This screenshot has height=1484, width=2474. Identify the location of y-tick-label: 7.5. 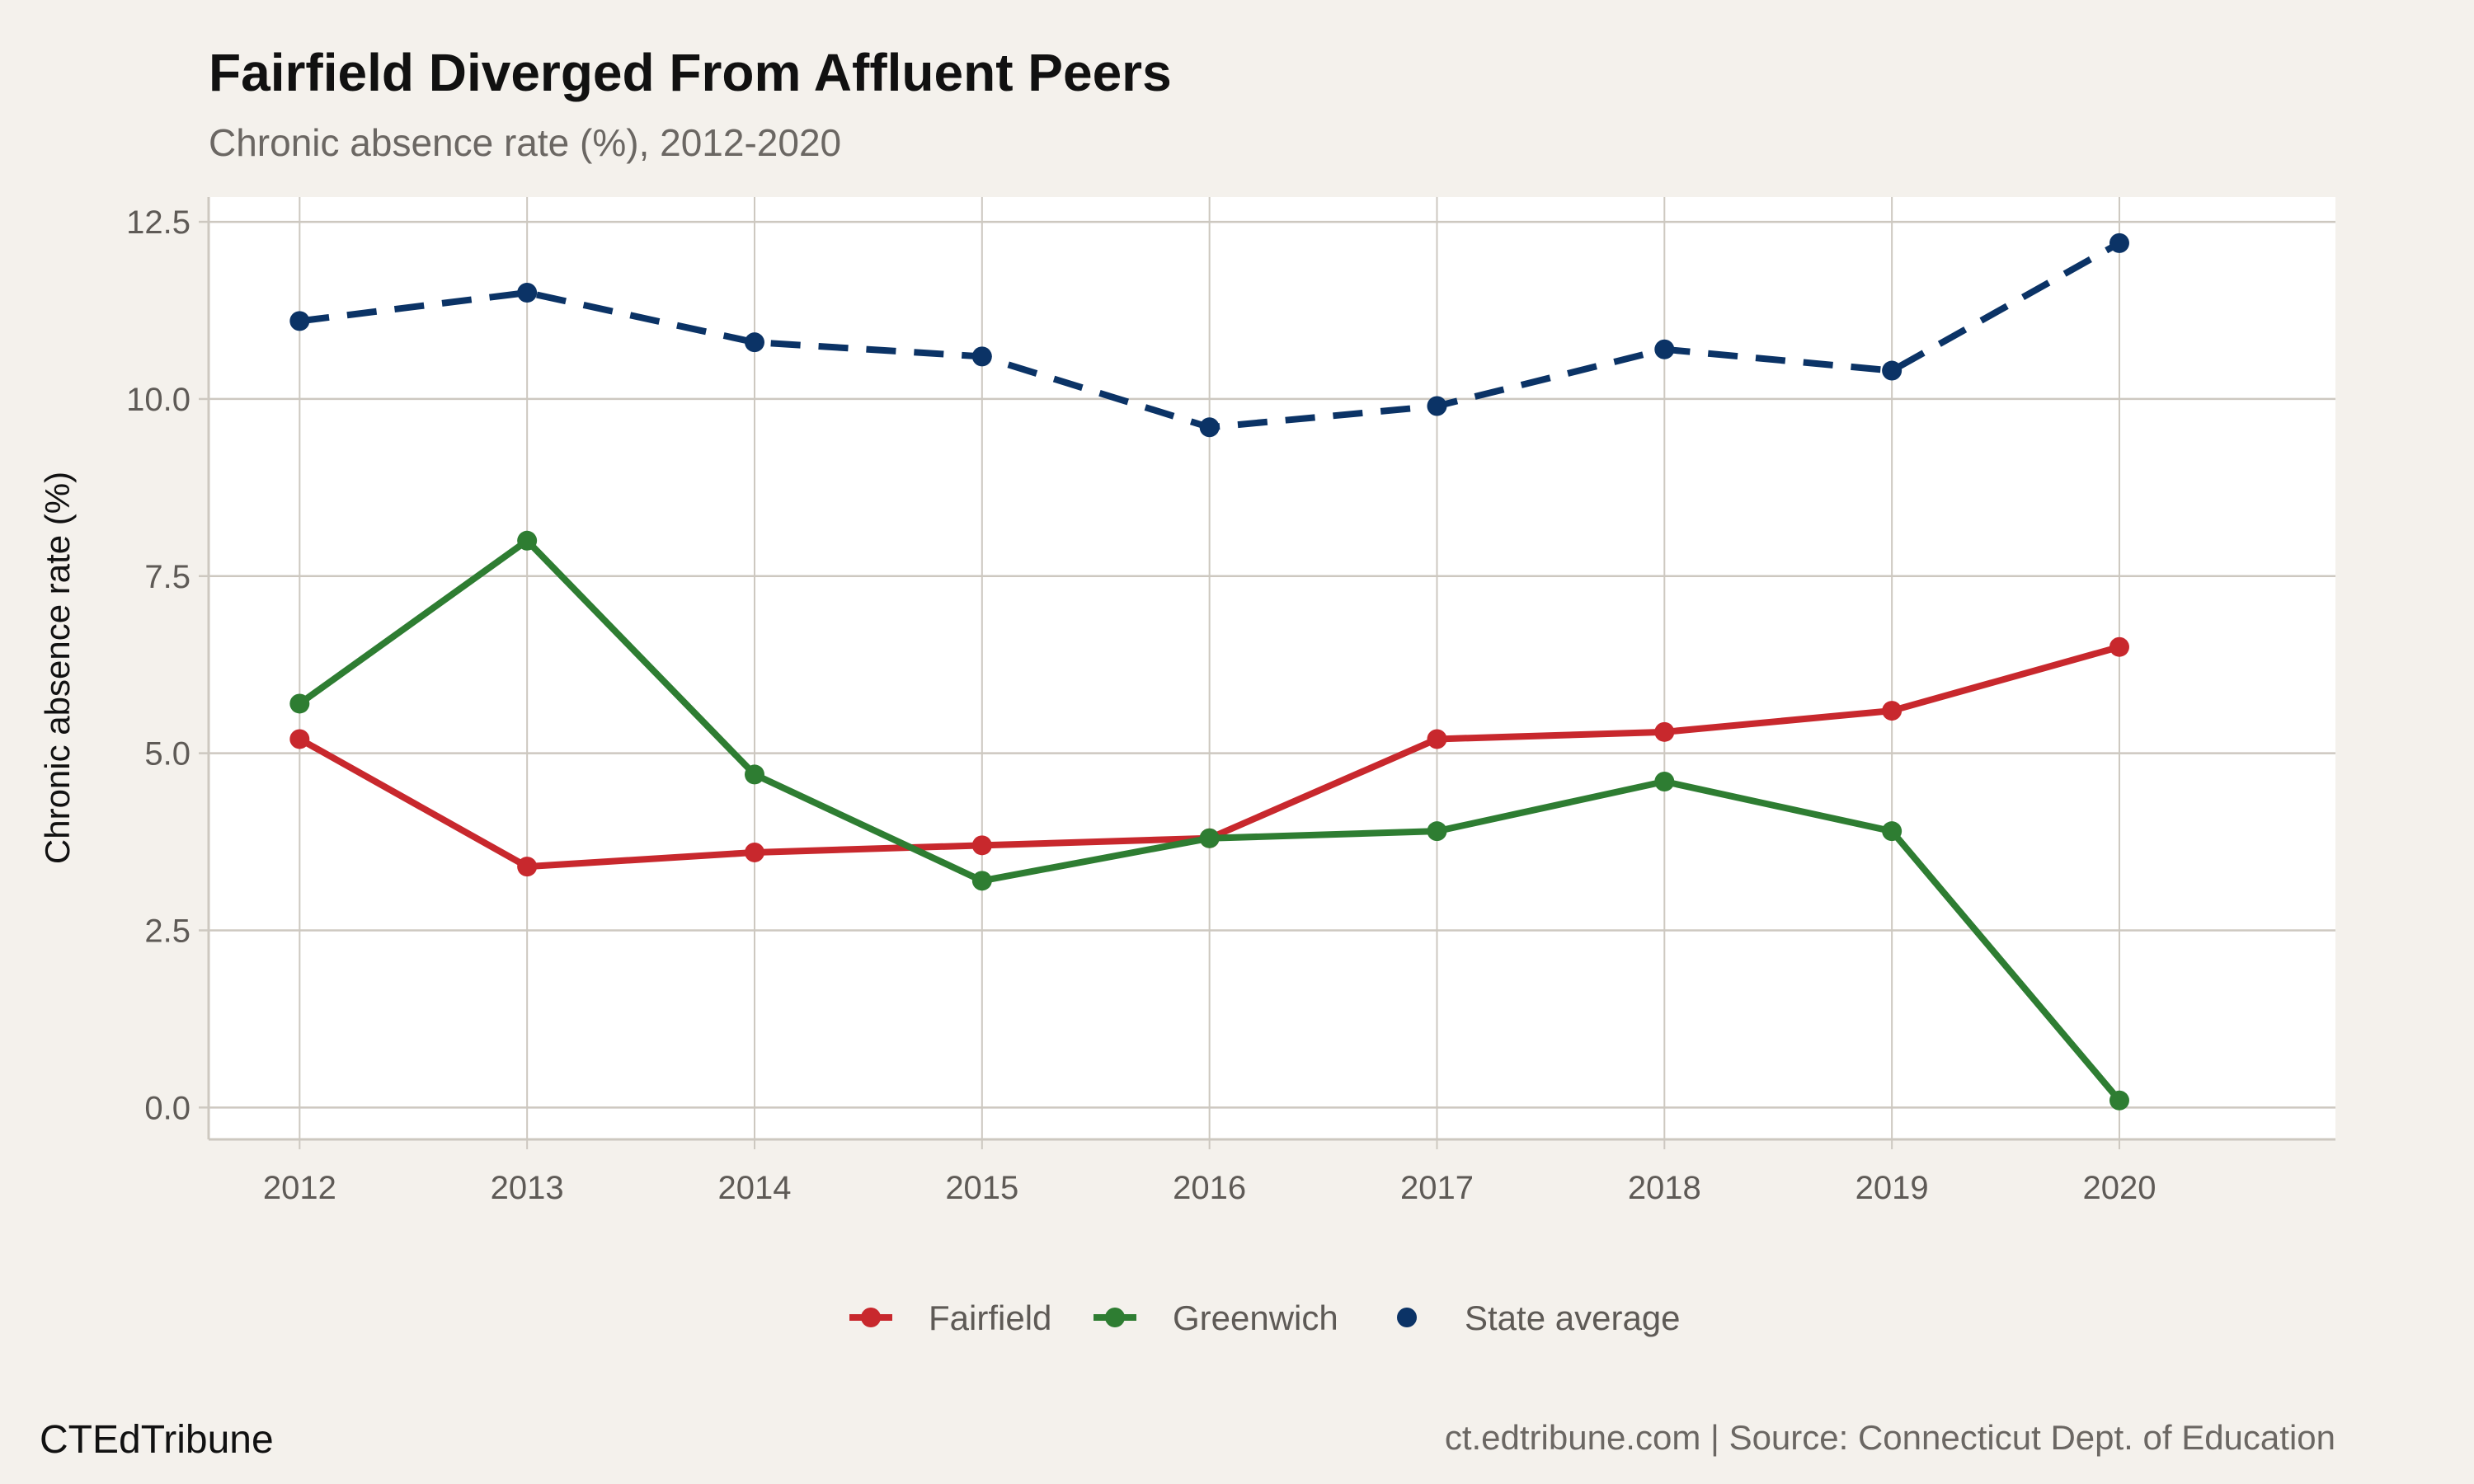
(167, 577).